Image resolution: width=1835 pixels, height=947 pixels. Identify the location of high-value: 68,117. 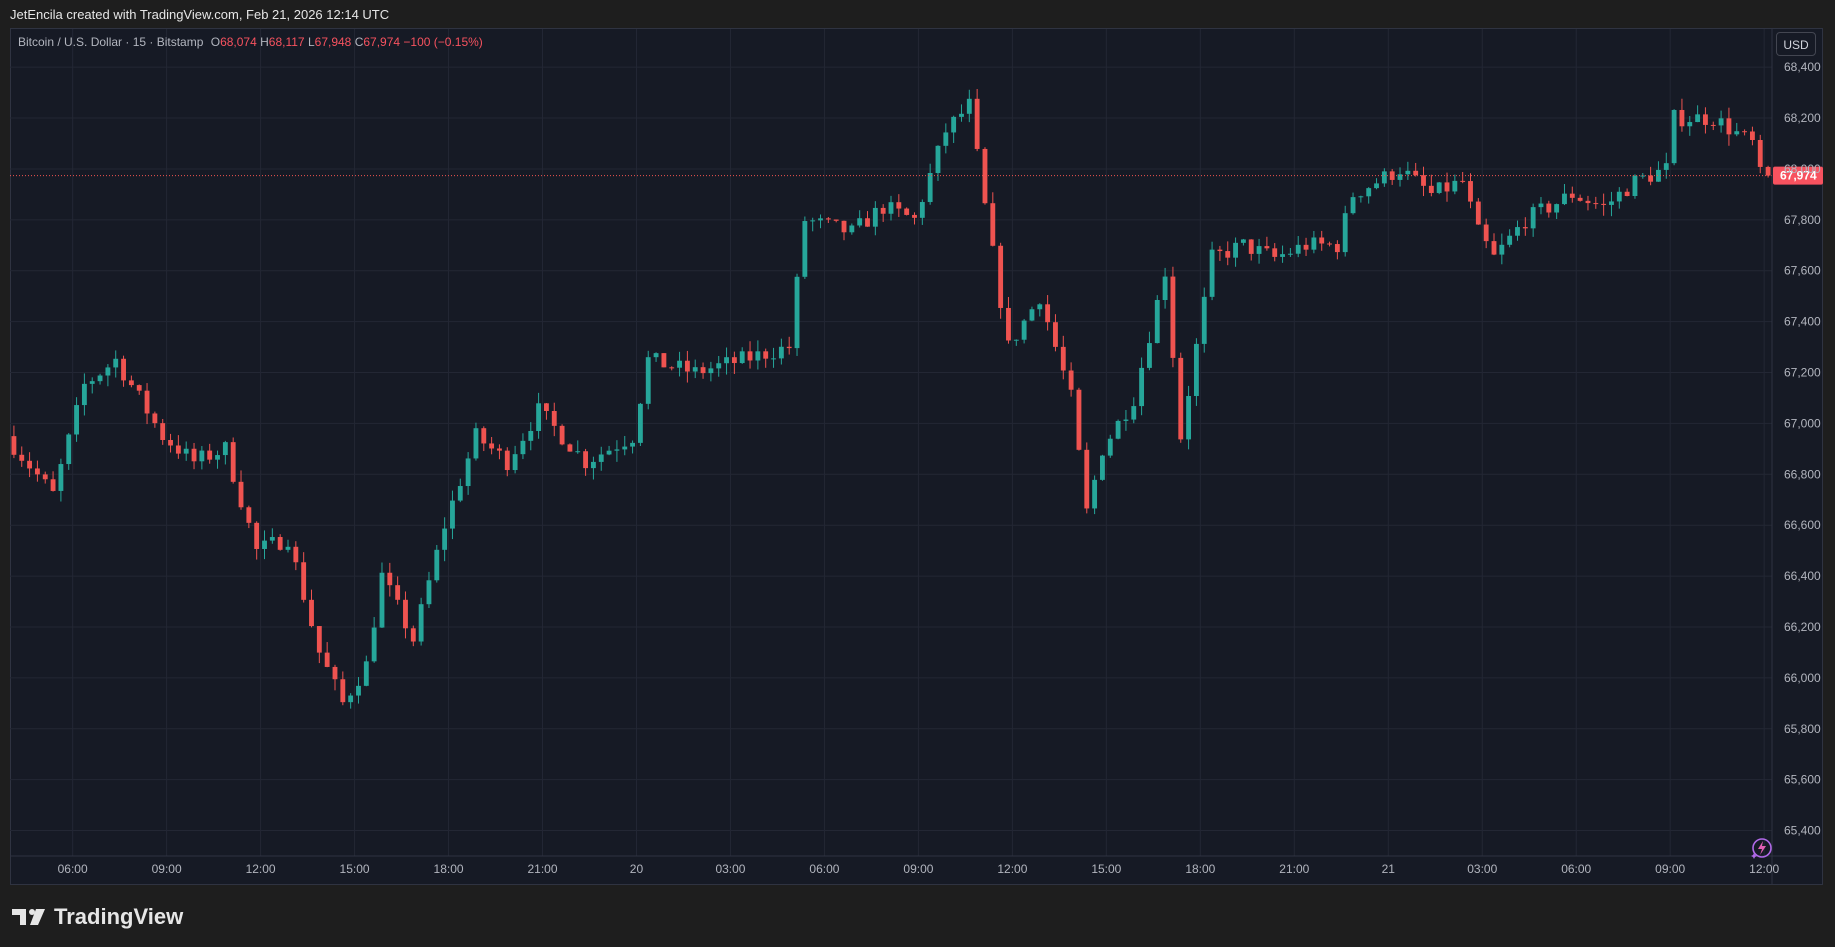
(286, 42).